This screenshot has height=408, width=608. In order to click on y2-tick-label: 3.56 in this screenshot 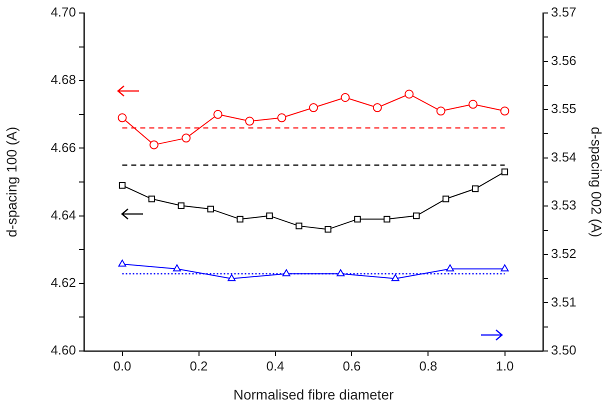, I will do `click(563, 60)`.